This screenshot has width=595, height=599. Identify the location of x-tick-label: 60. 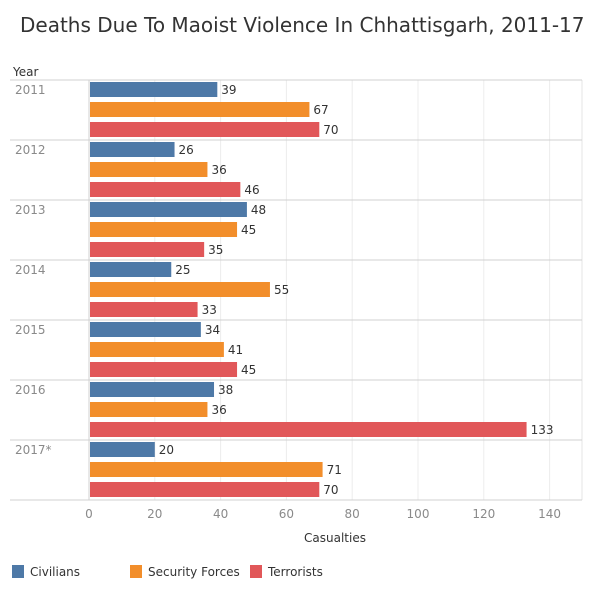
(286, 514).